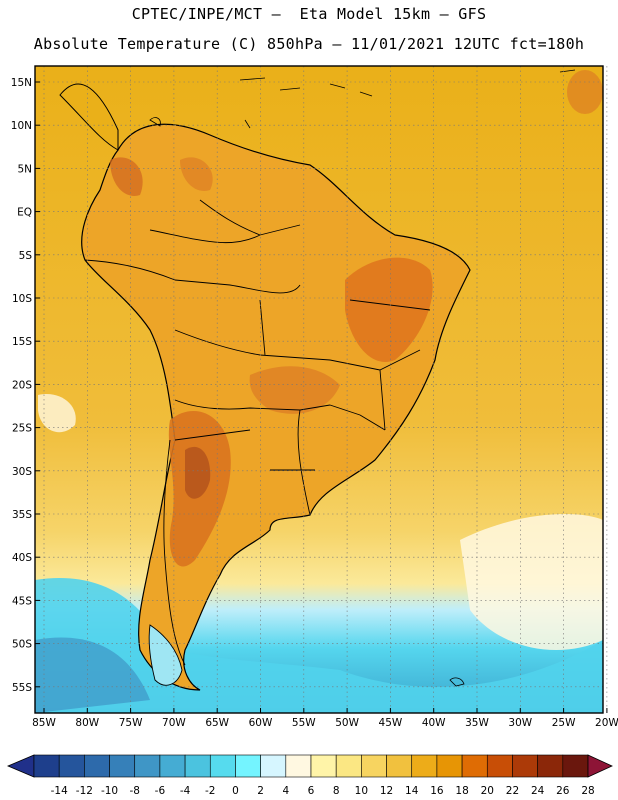 The image size is (618, 800). I want to click on latitude-label: 15S, so click(22, 342).